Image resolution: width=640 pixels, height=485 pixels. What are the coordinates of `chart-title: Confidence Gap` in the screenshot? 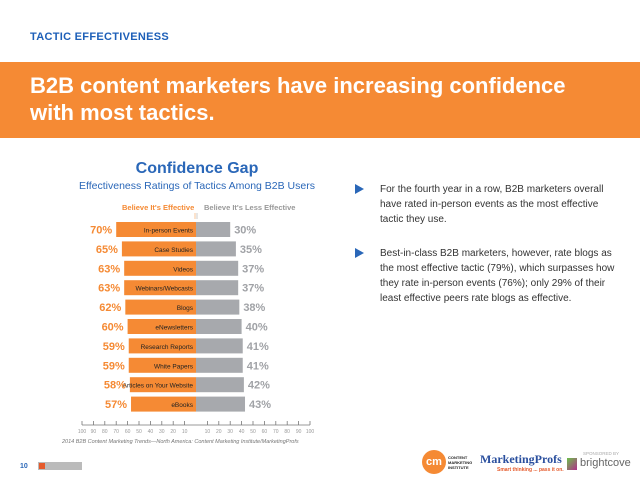 It's located at (197, 168).